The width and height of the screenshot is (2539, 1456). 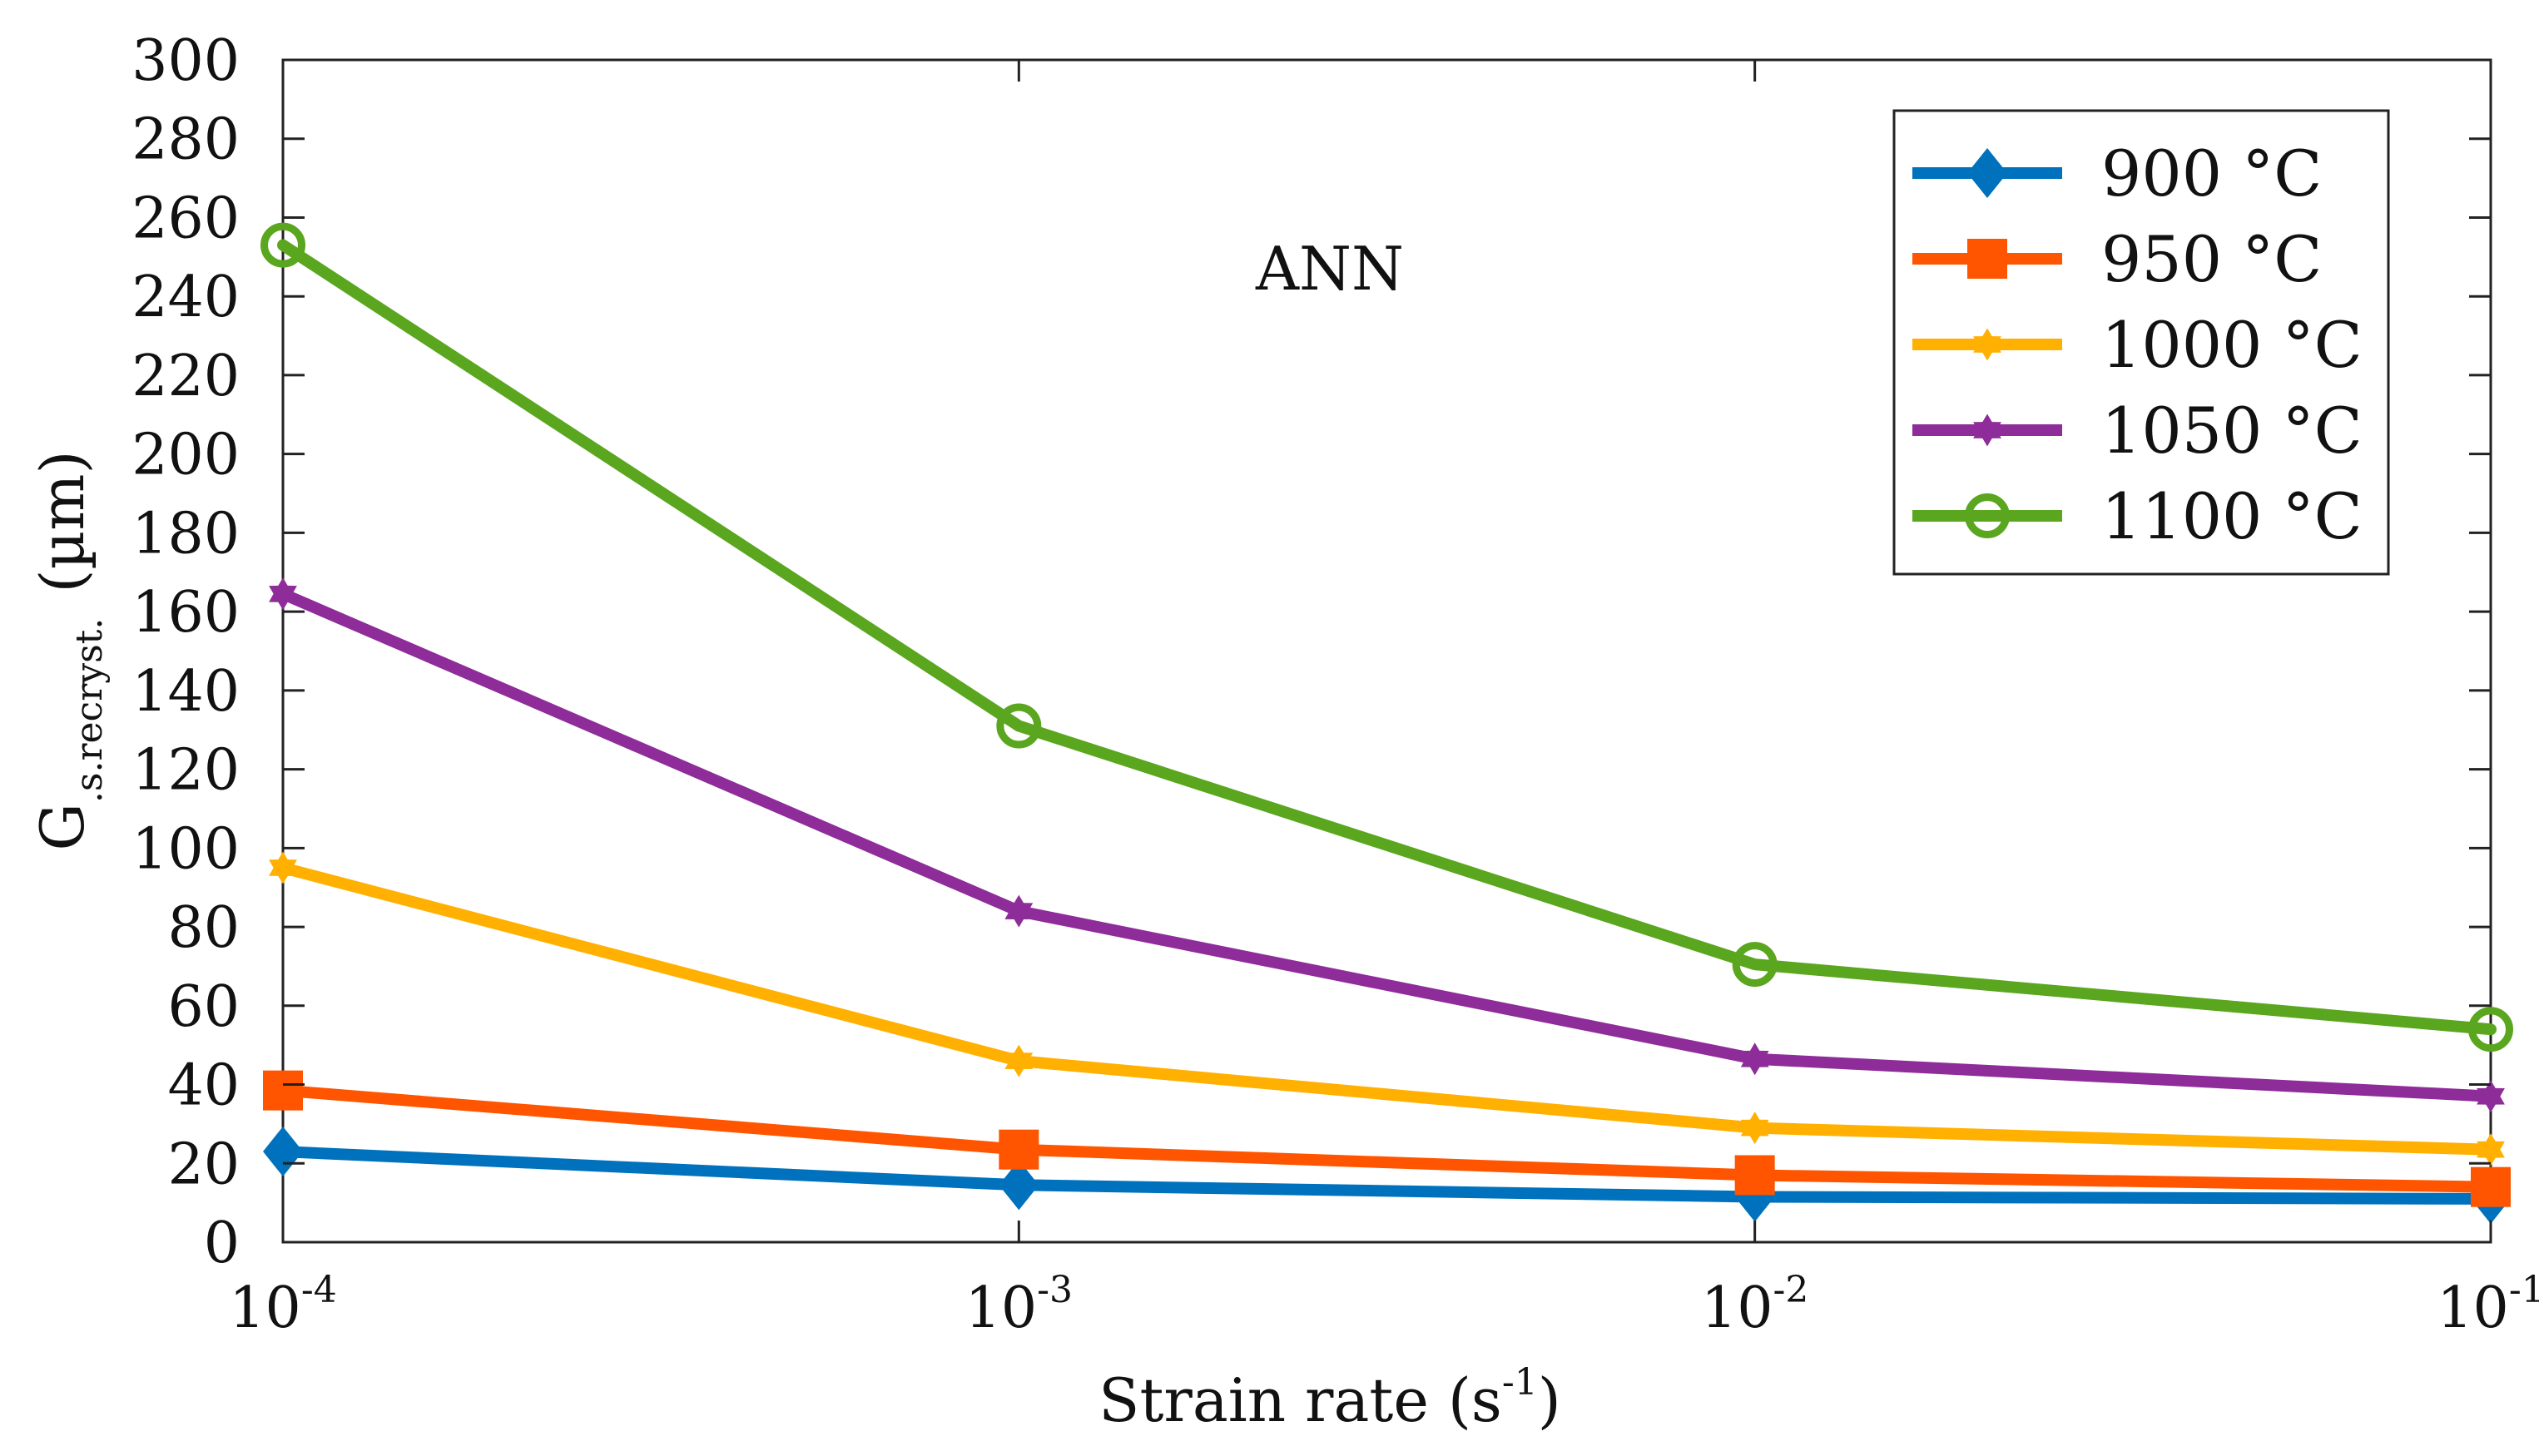 I want to click on legend-item: 1000 °C, so click(x=2137, y=345).